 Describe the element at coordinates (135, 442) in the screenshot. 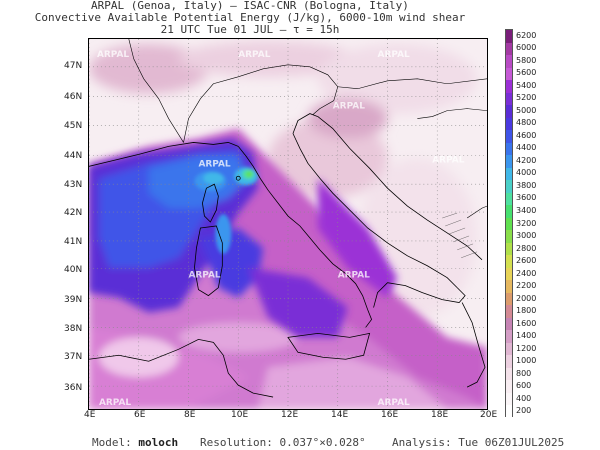

I see `footer-model: Model: moloch` at that location.